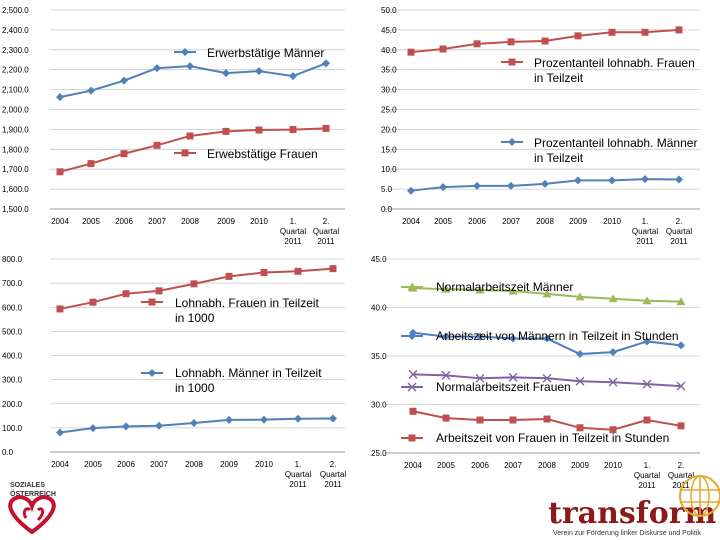  Describe the element at coordinates (8, 452) in the screenshot. I see `y-tick-label: 0.0` at that location.